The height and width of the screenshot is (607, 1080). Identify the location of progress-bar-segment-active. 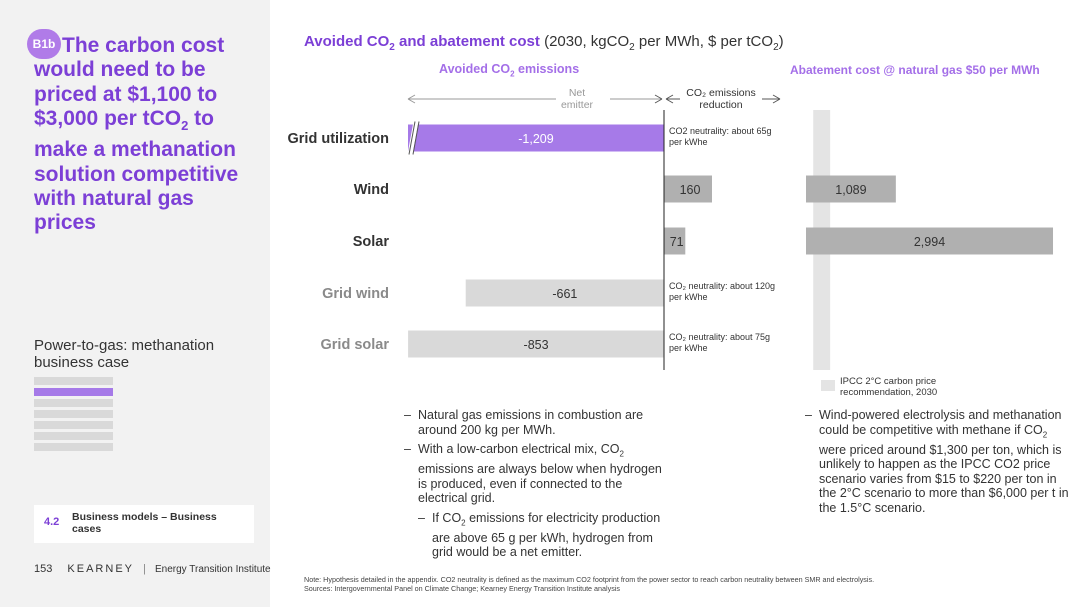
(73, 392).